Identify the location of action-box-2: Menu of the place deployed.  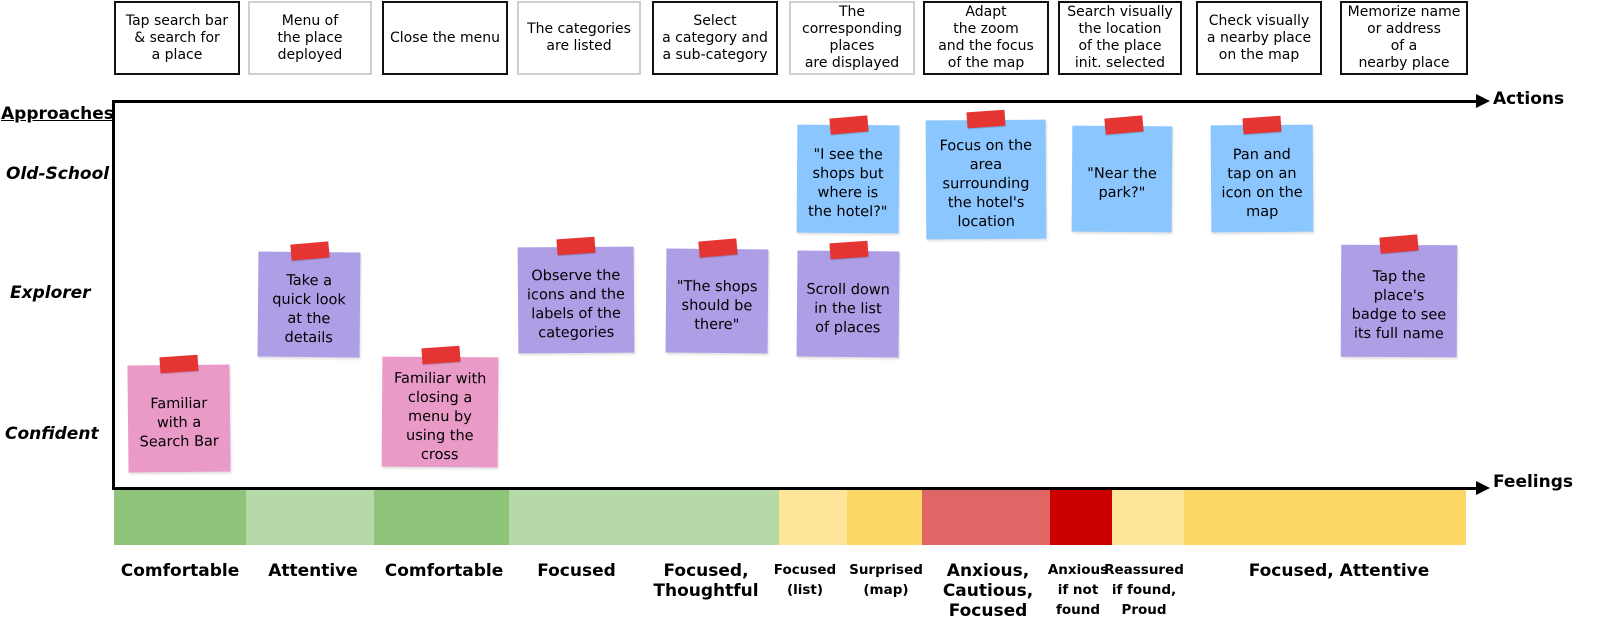
(310, 38).